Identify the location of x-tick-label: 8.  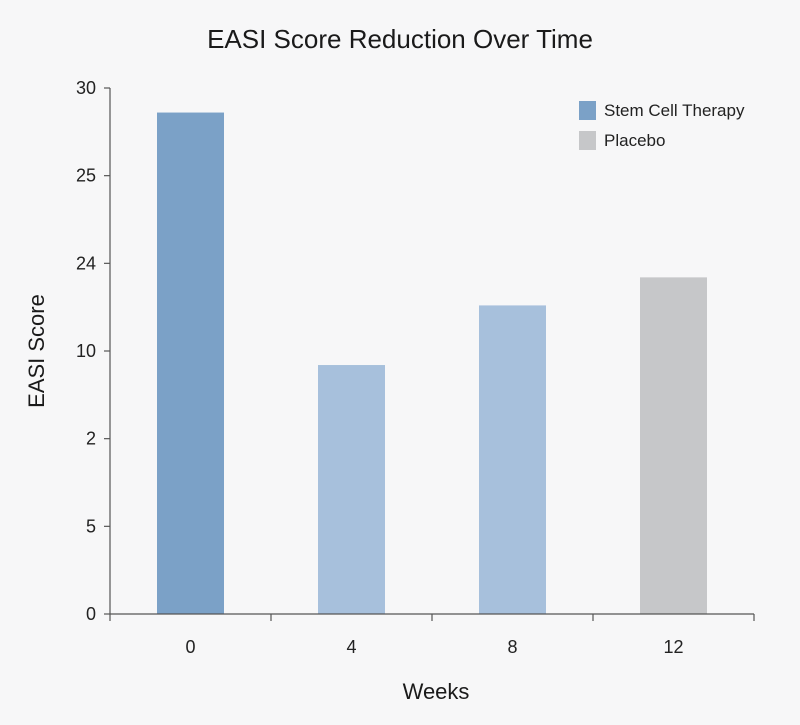
(512, 647).